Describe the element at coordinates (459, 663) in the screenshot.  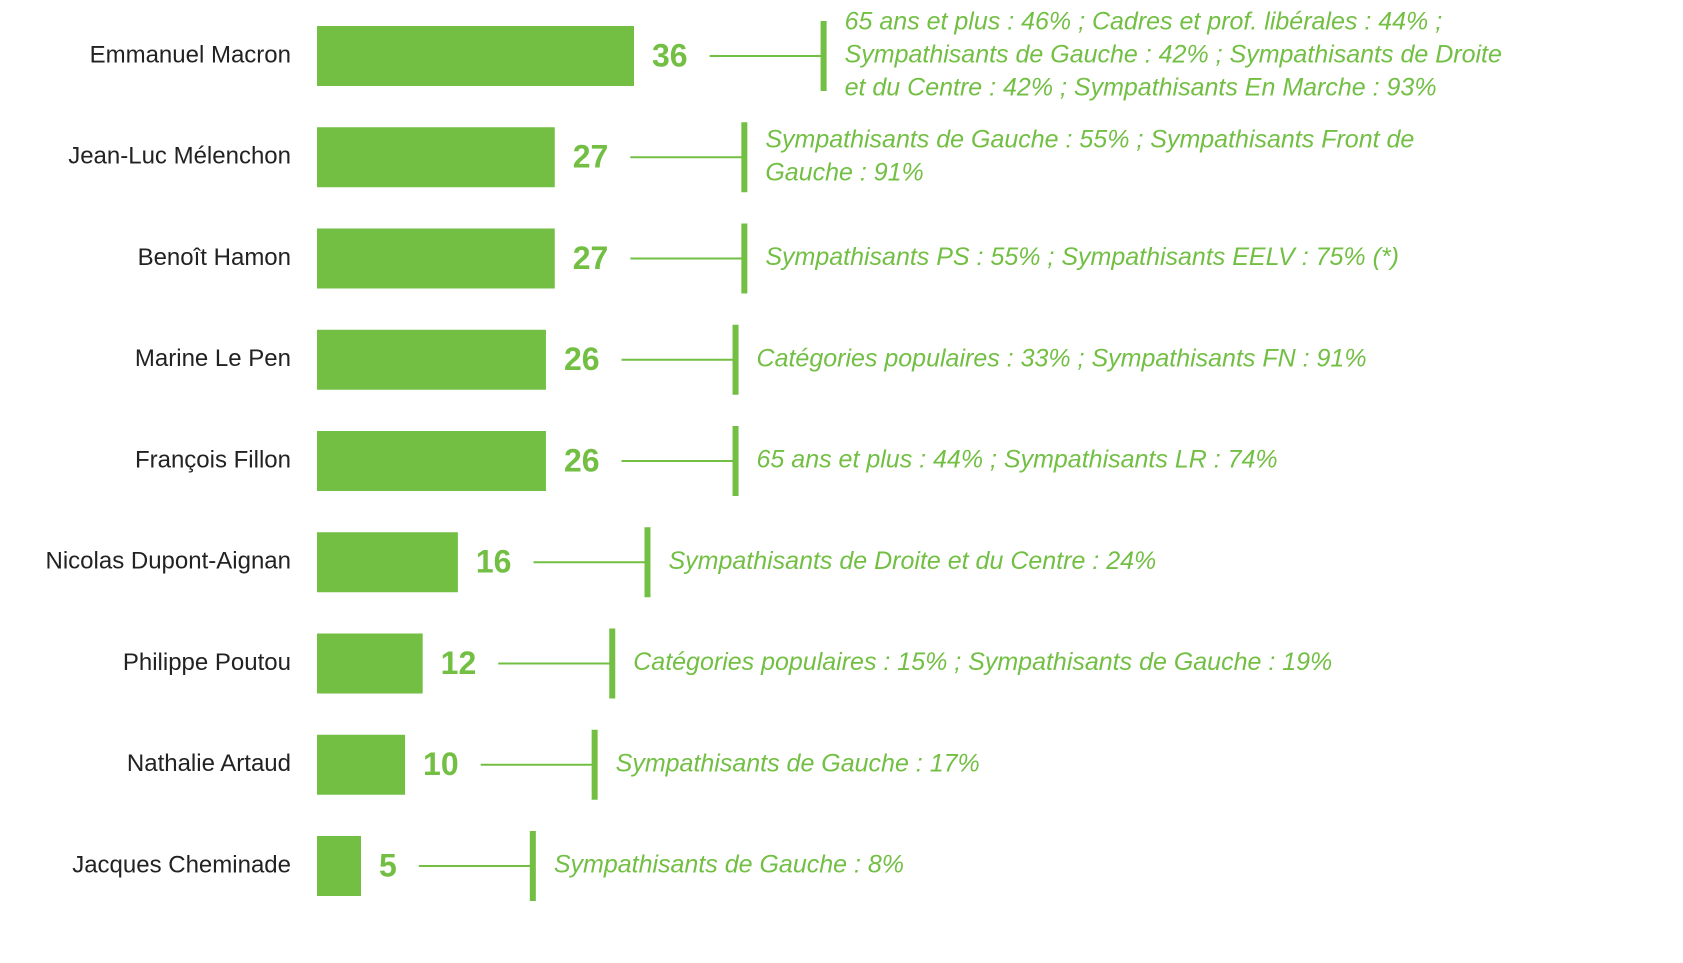
I see `value-label: 12` at that location.